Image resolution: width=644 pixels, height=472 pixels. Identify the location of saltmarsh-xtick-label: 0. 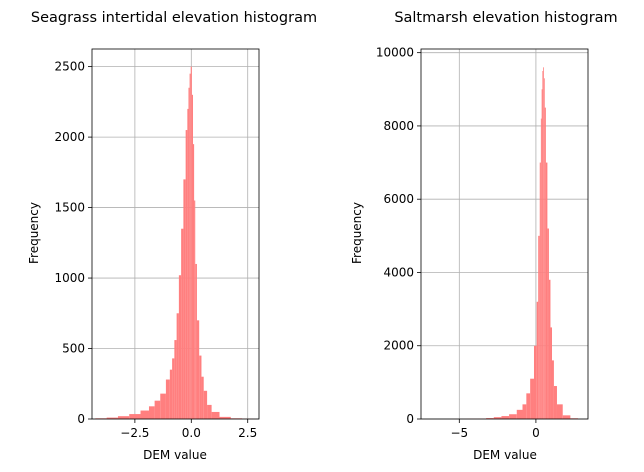
(536, 433).